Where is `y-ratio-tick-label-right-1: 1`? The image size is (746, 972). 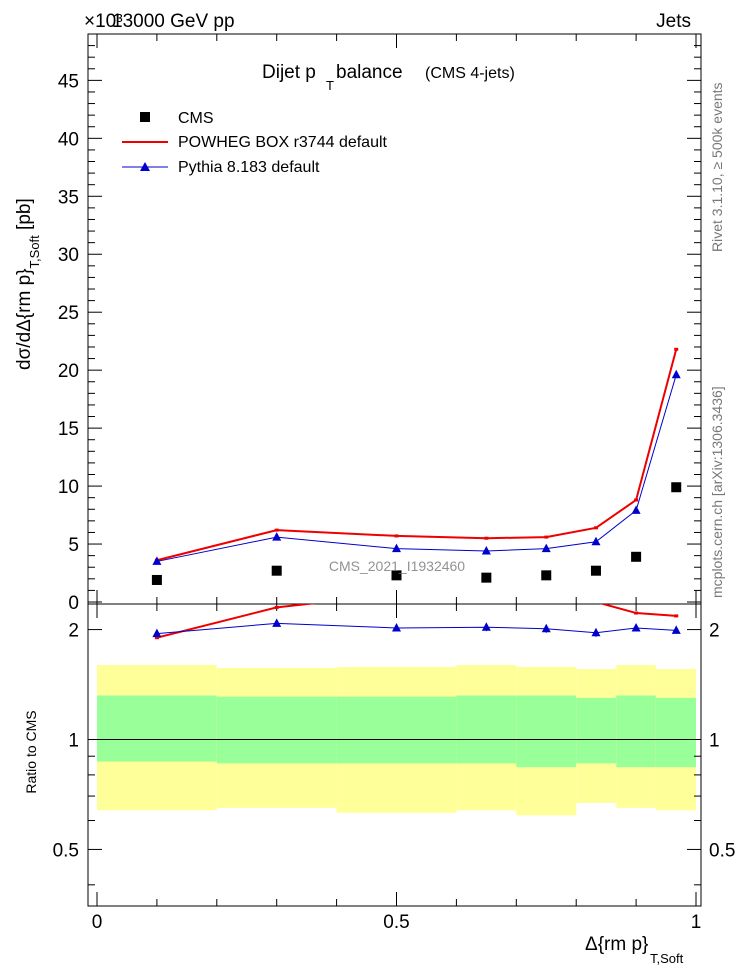 y-ratio-tick-label-right-1: 1 is located at coordinates (714, 741).